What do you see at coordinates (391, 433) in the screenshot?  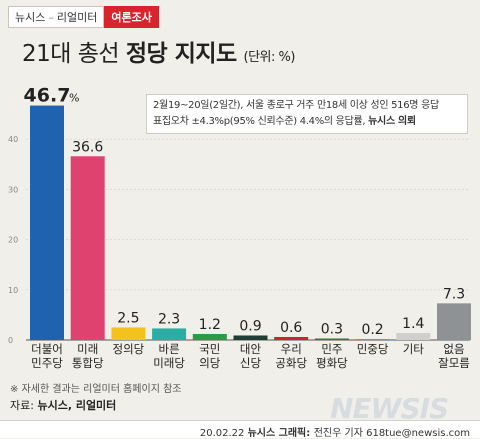 I see `credit-rest: 전진우 기자 618tue@newsis.com` at bounding box center [391, 433].